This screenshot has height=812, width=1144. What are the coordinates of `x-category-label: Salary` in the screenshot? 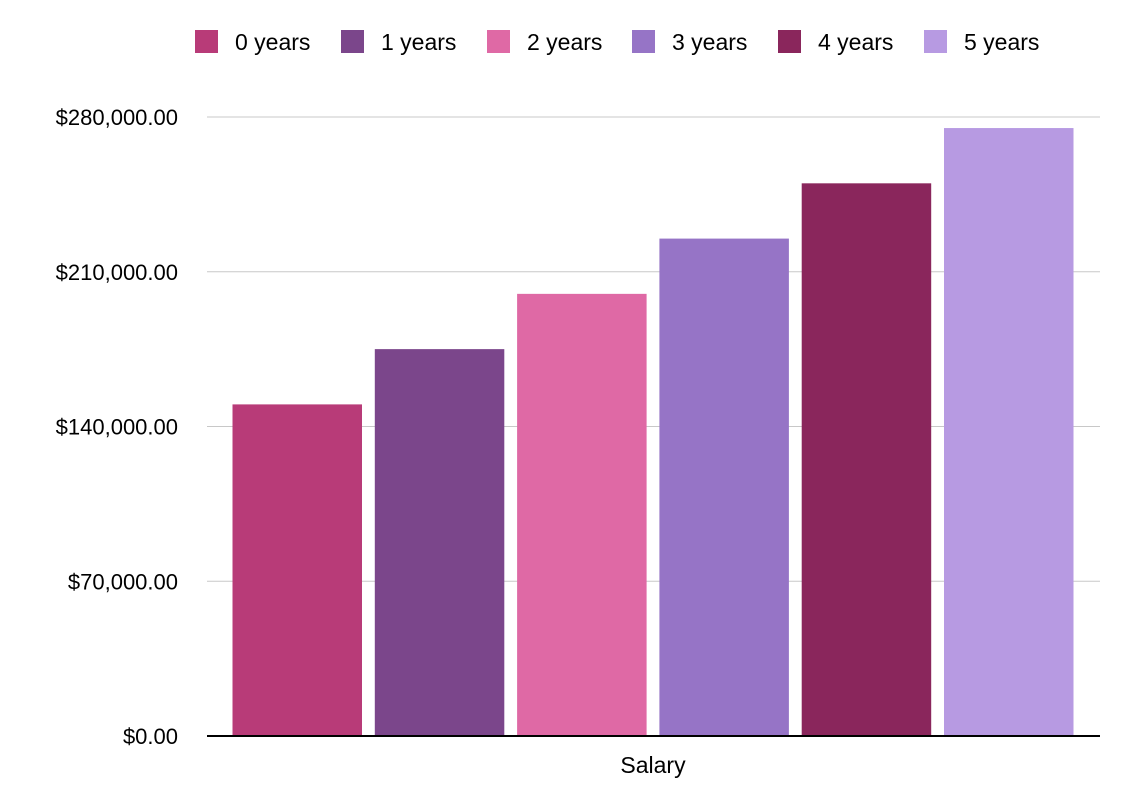 It's located at (653, 765).